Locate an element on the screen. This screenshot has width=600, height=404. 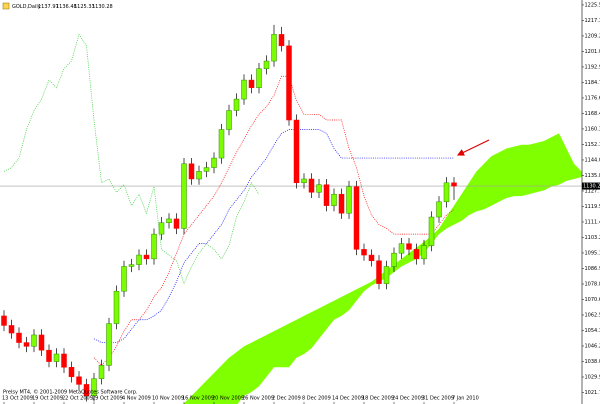
x-tick-label: 7 Jan 2010 is located at coordinates (465, 399).